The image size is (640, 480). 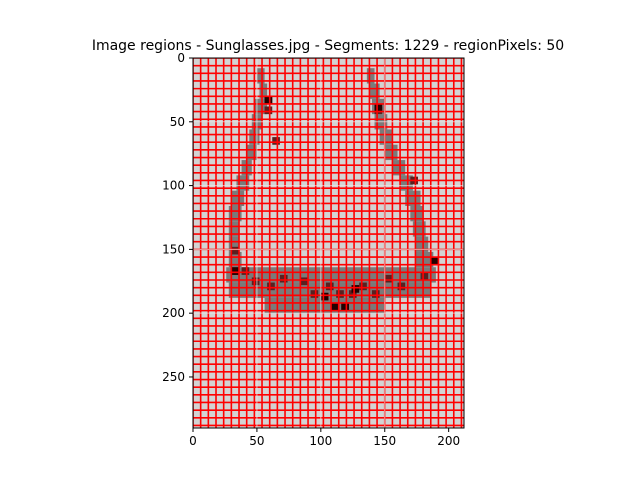 What do you see at coordinates (173, 249) in the screenshot?
I see `y-tick-label: 150` at bounding box center [173, 249].